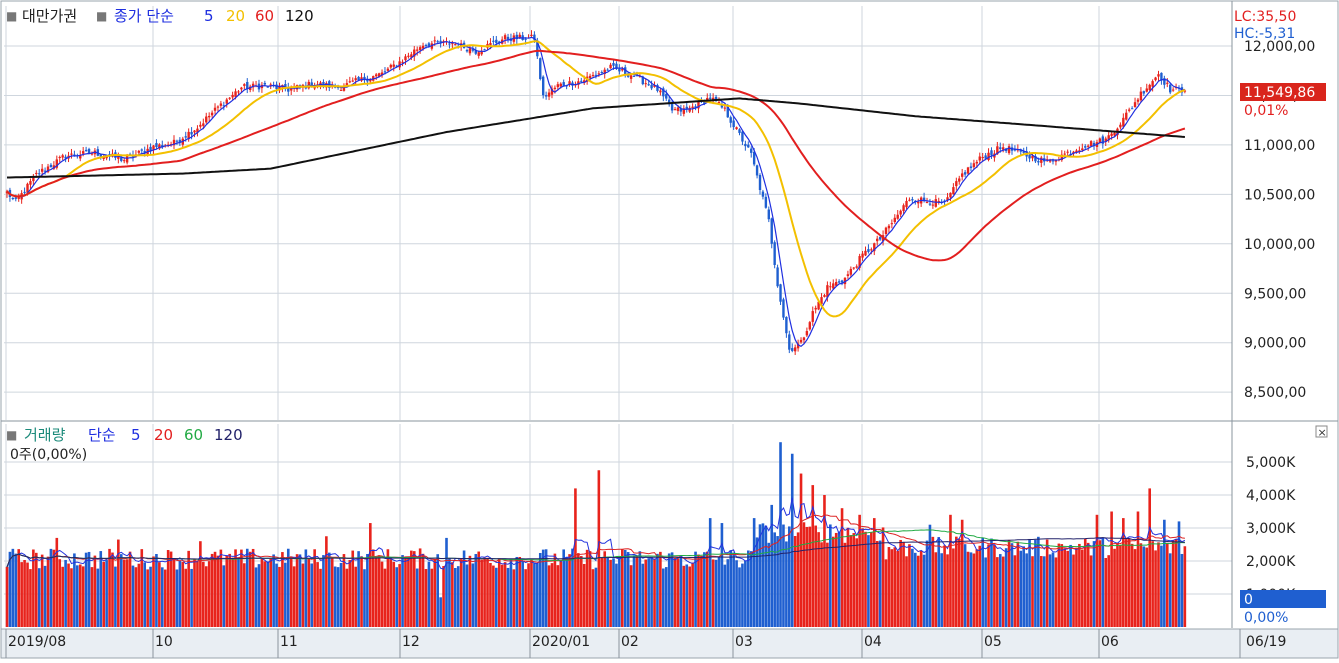 This screenshot has width=1339, height=663. Describe the element at coordinates (193, 435) in the screenshot. I see `vol-ma60-legend: 60` at that location.